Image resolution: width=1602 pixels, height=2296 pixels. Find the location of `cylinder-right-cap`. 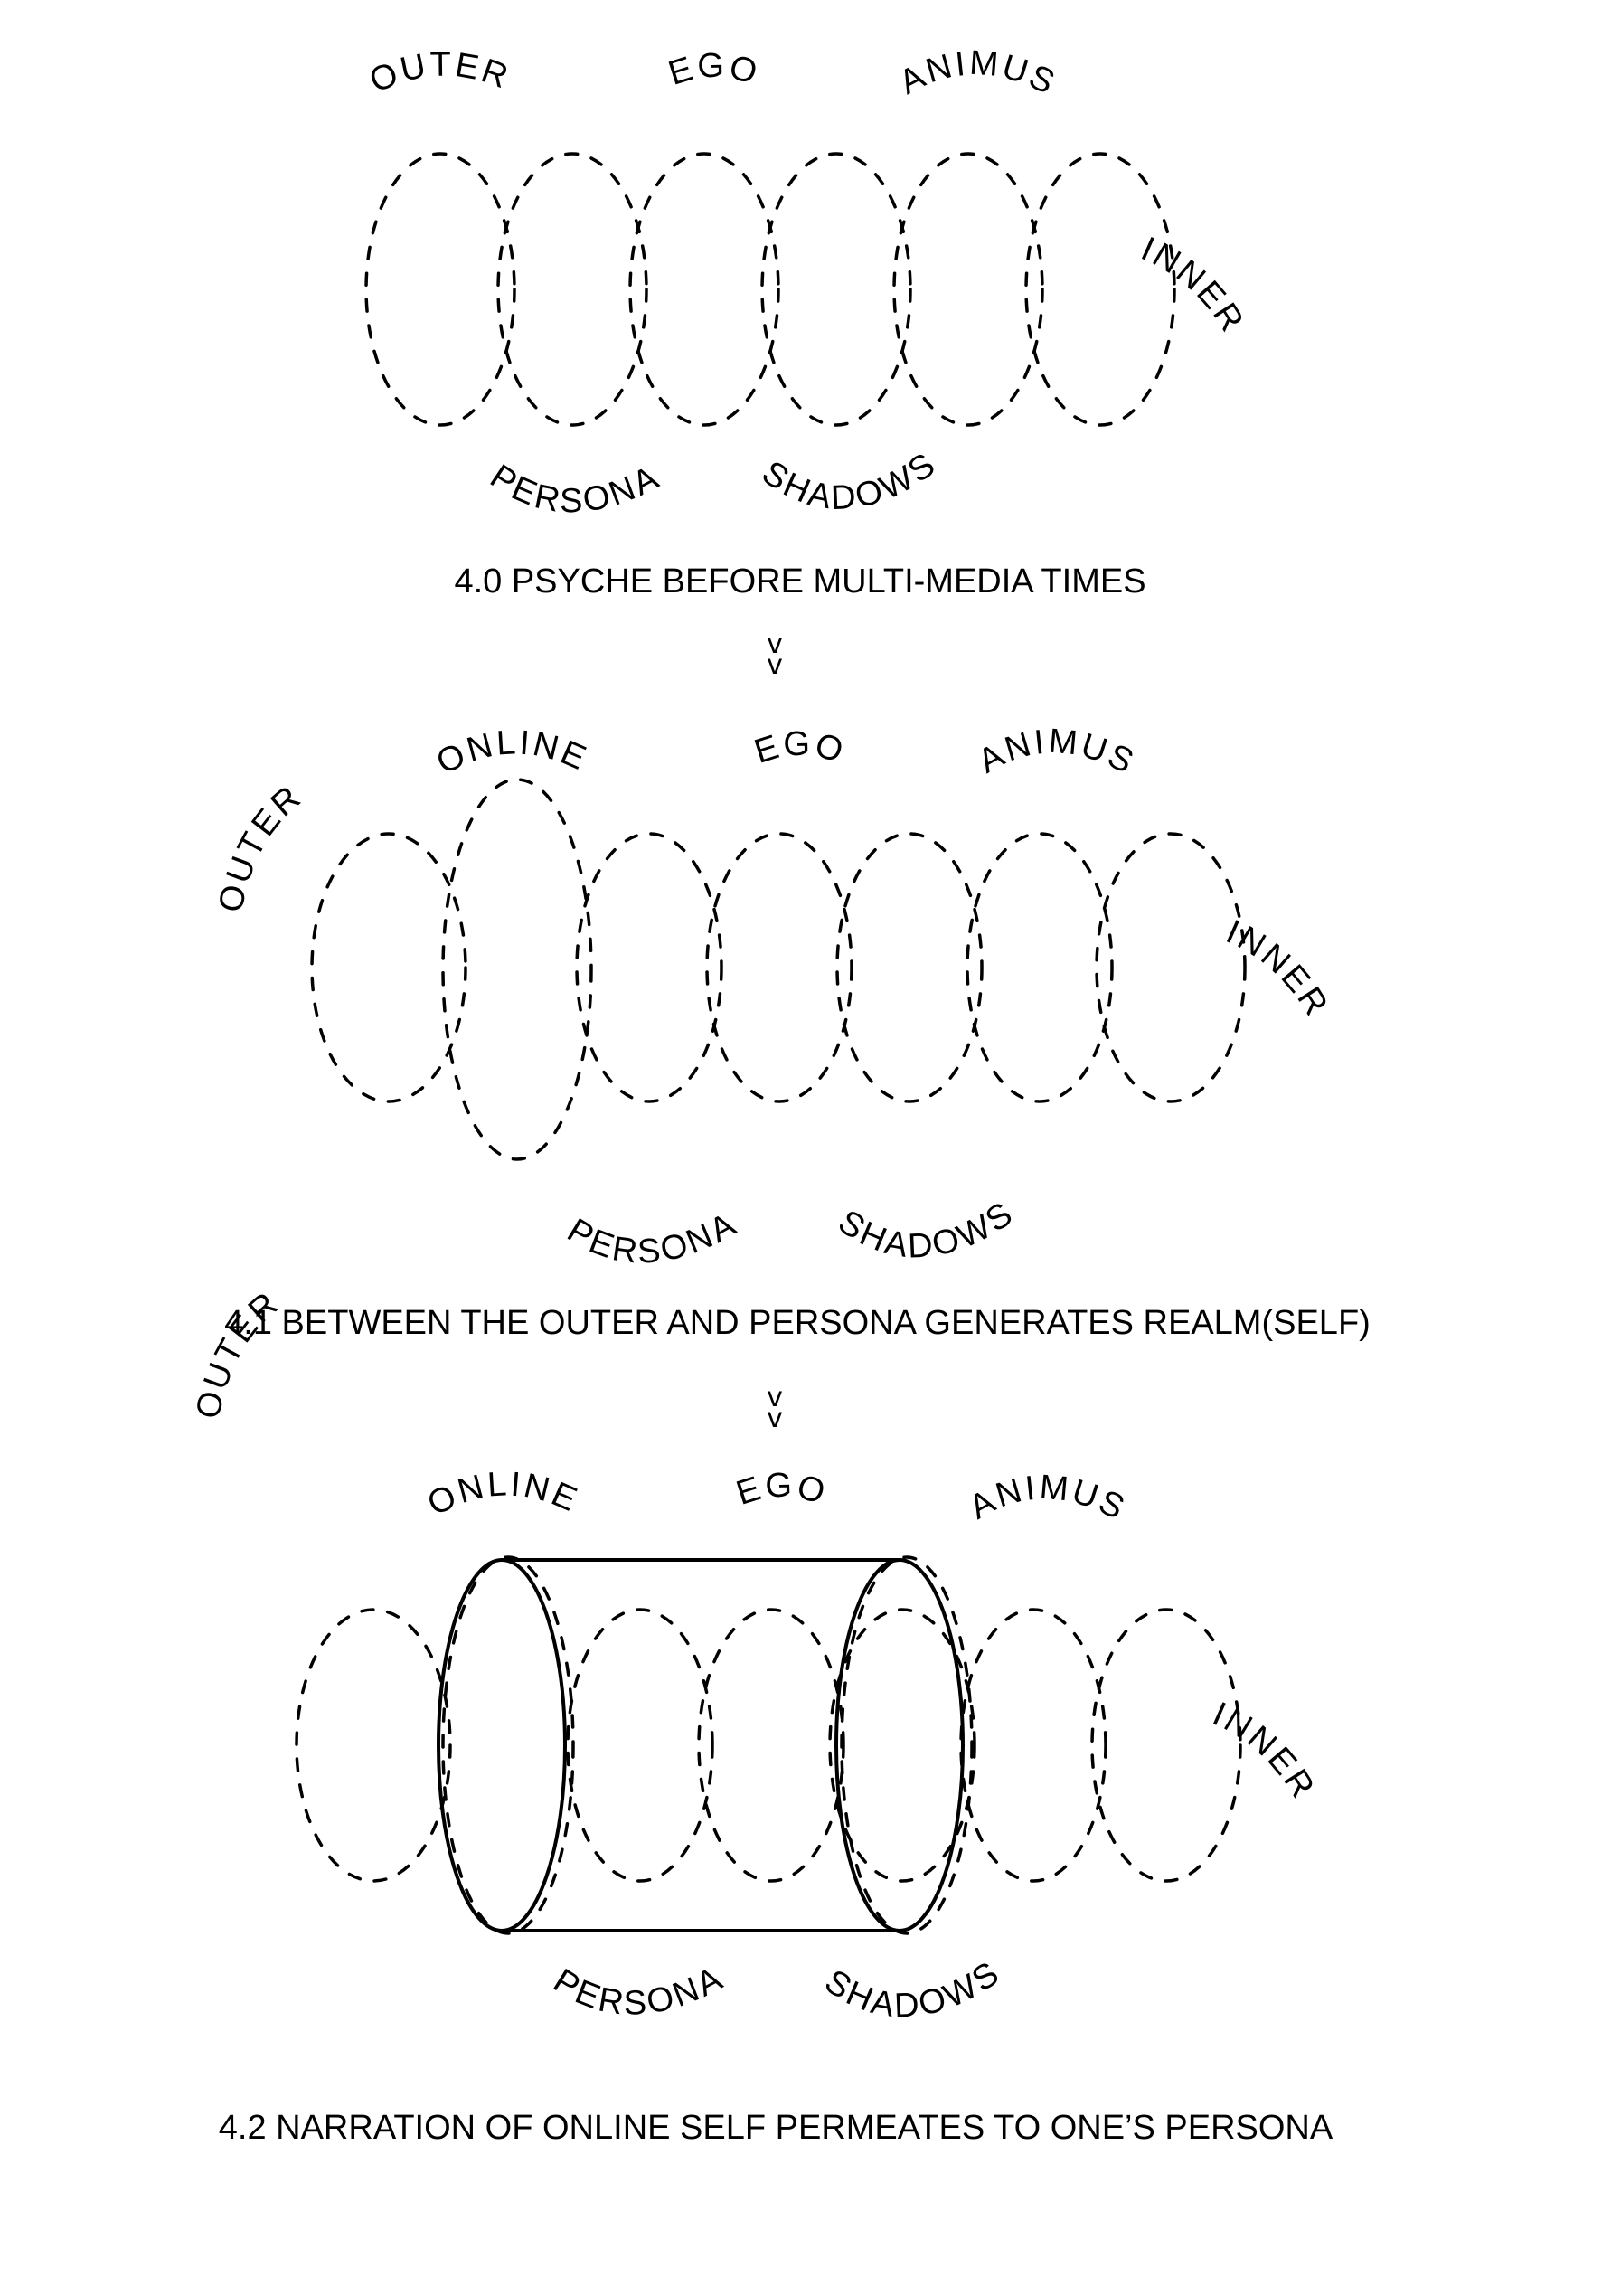

cylinder-right-cap is located at coordinates (899, 1745).